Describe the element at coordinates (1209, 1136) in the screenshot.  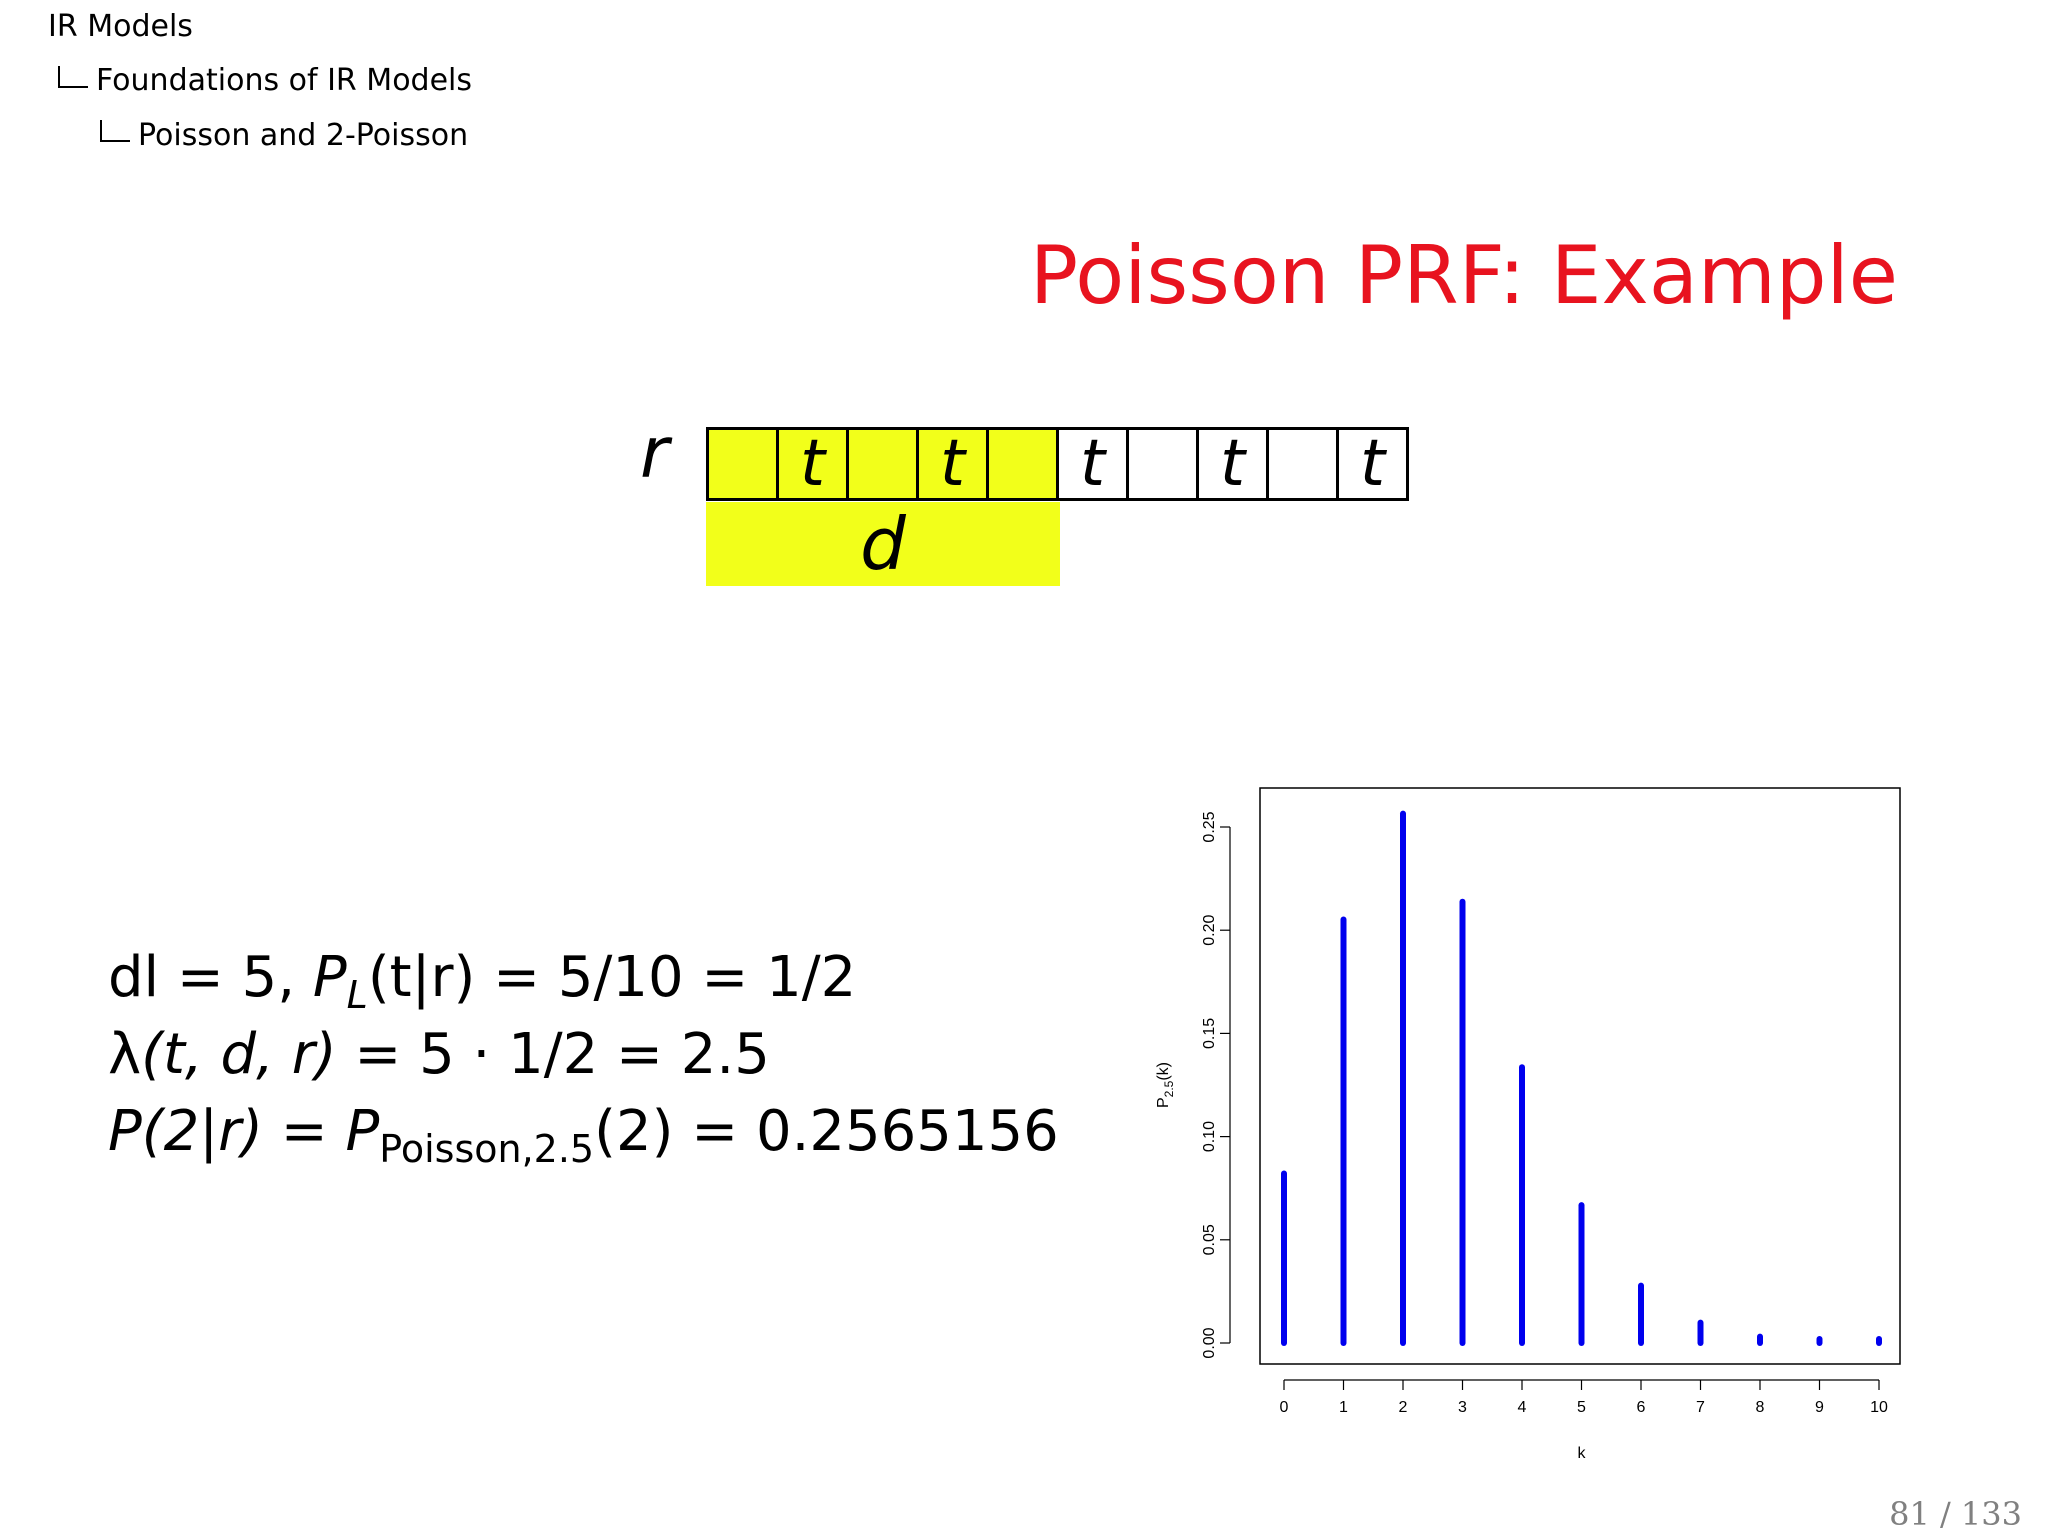
I see `y-tick-label: 0.10` at that location.